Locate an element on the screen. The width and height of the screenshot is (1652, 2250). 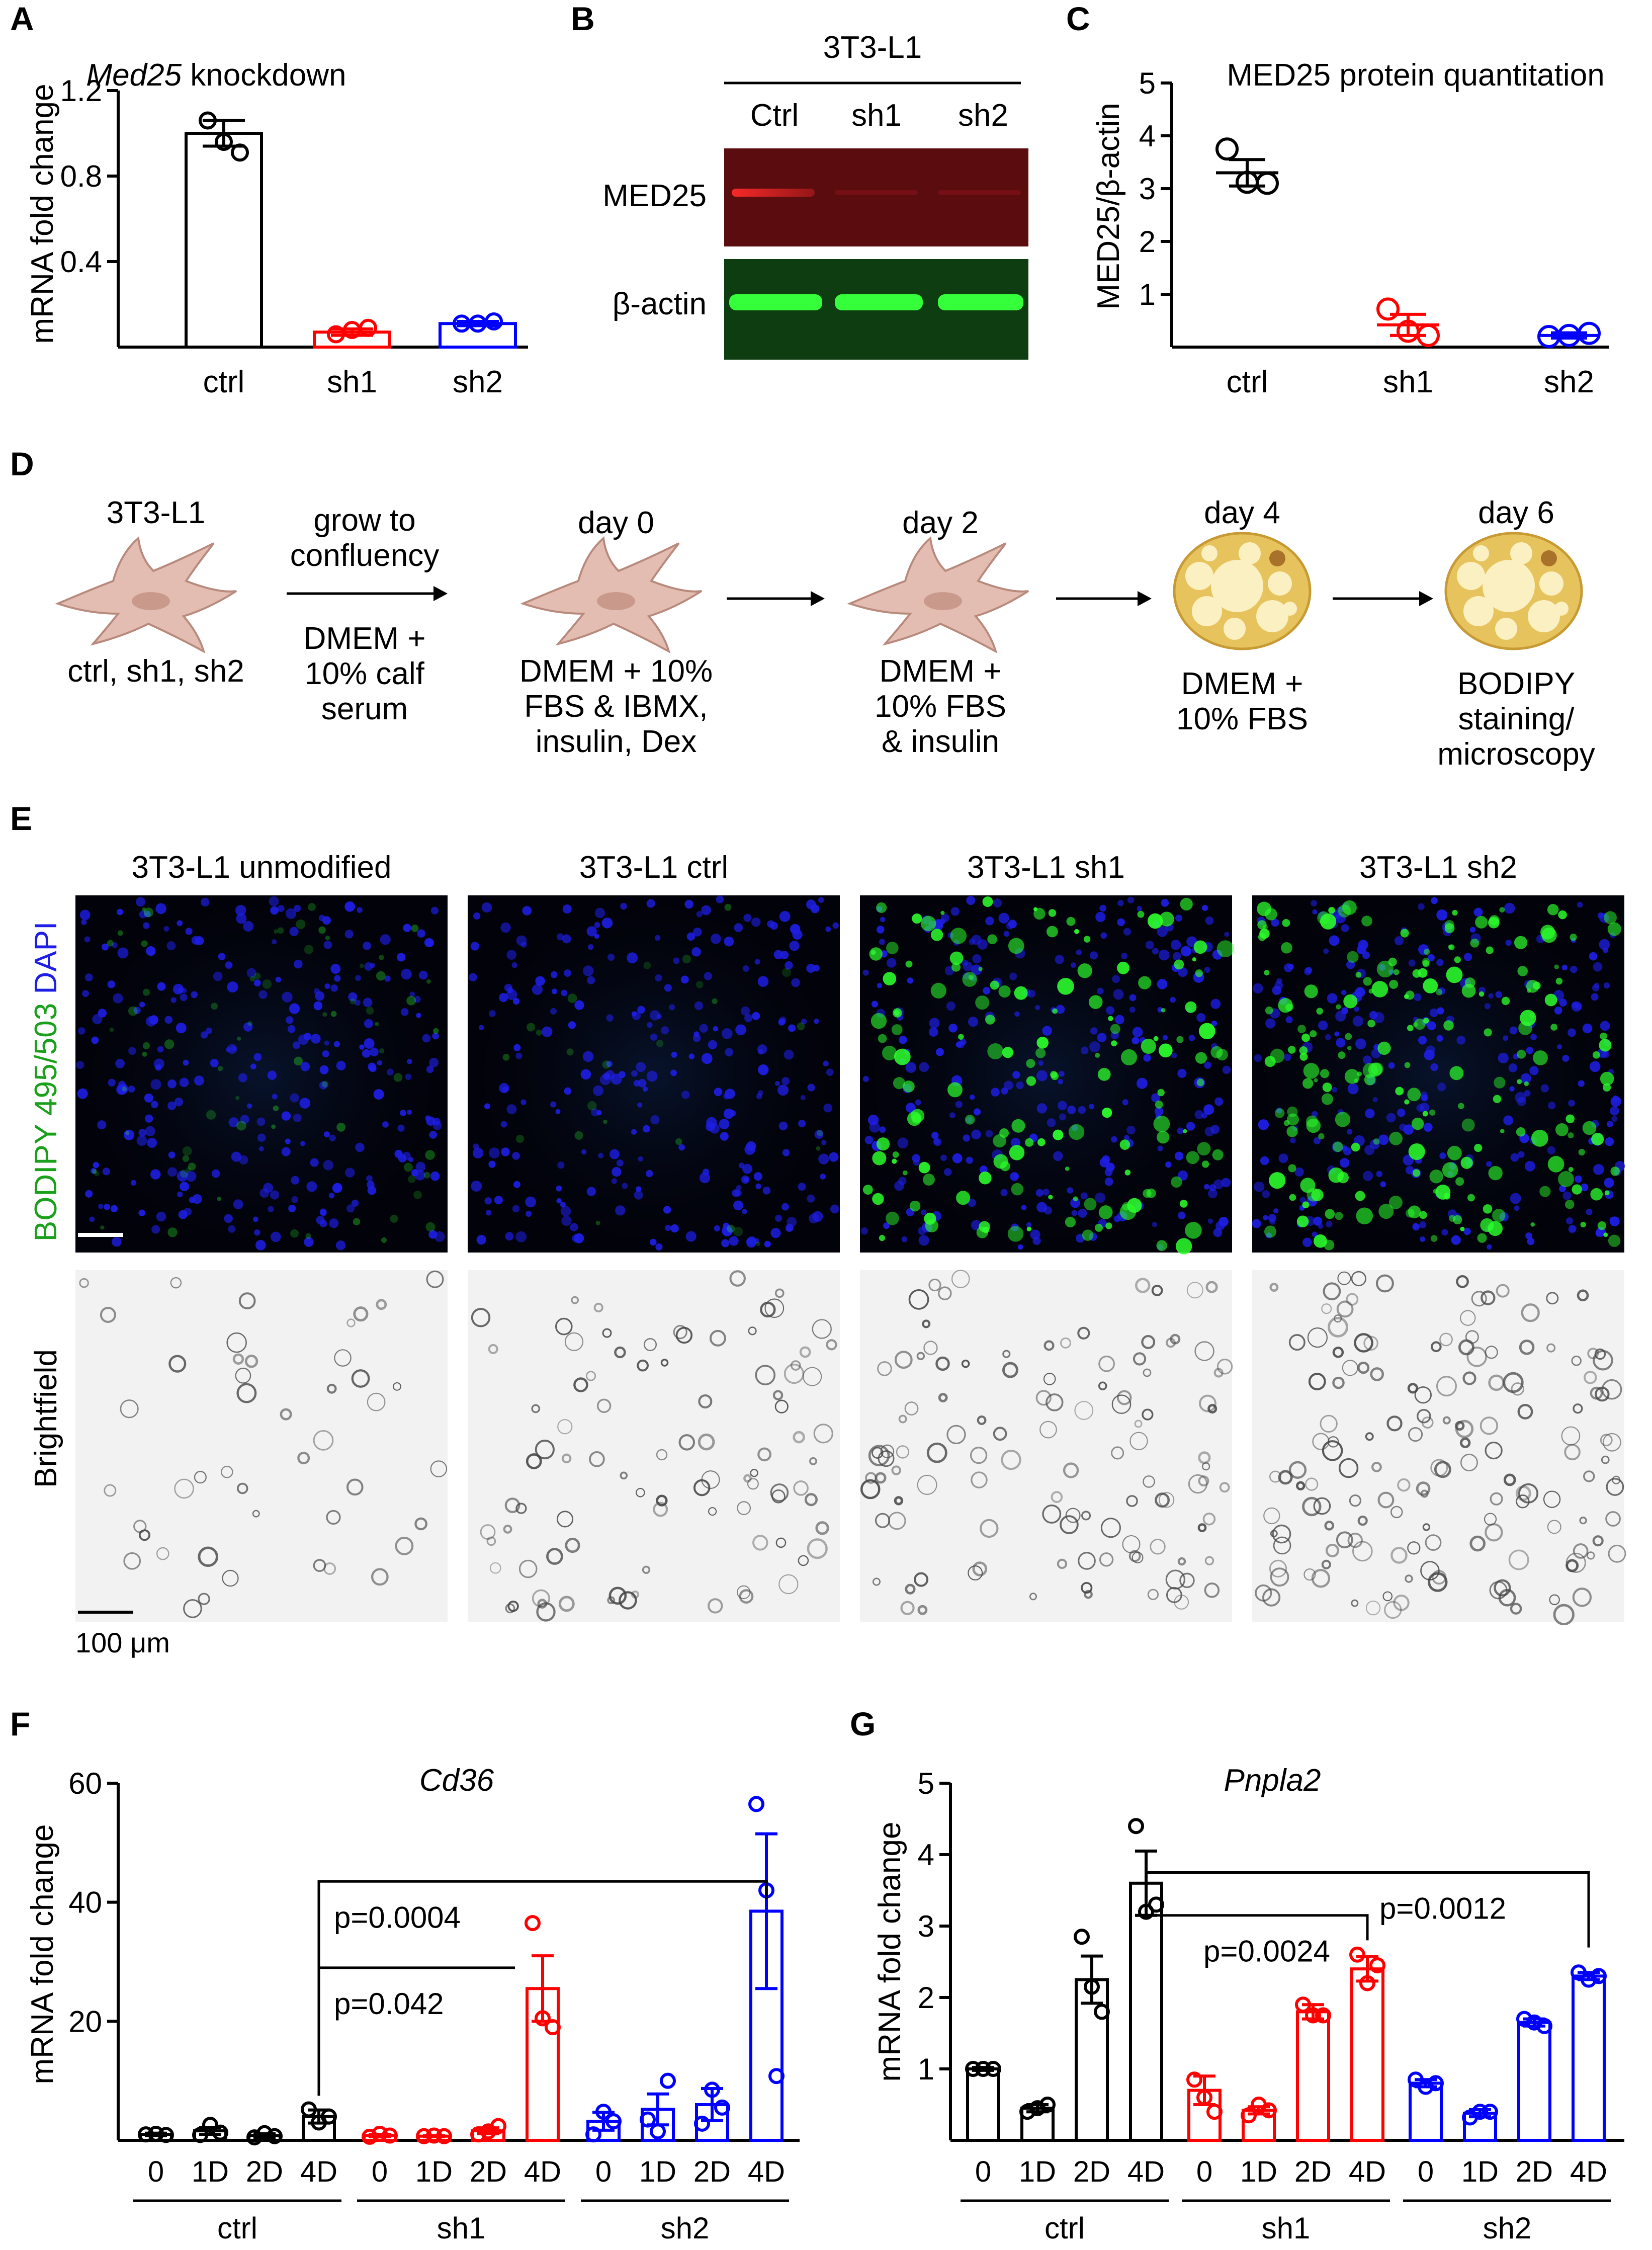
panel-letter-c: C is located at coordinates (1078, 18).